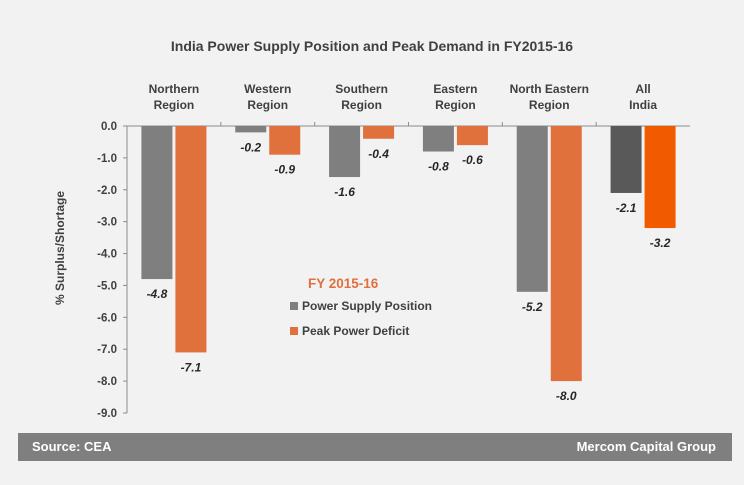  What do you see at coordinates (109, 127) in the screenshot?
I see `y-tick-label: 0.0` at bounding box center [109, 127].